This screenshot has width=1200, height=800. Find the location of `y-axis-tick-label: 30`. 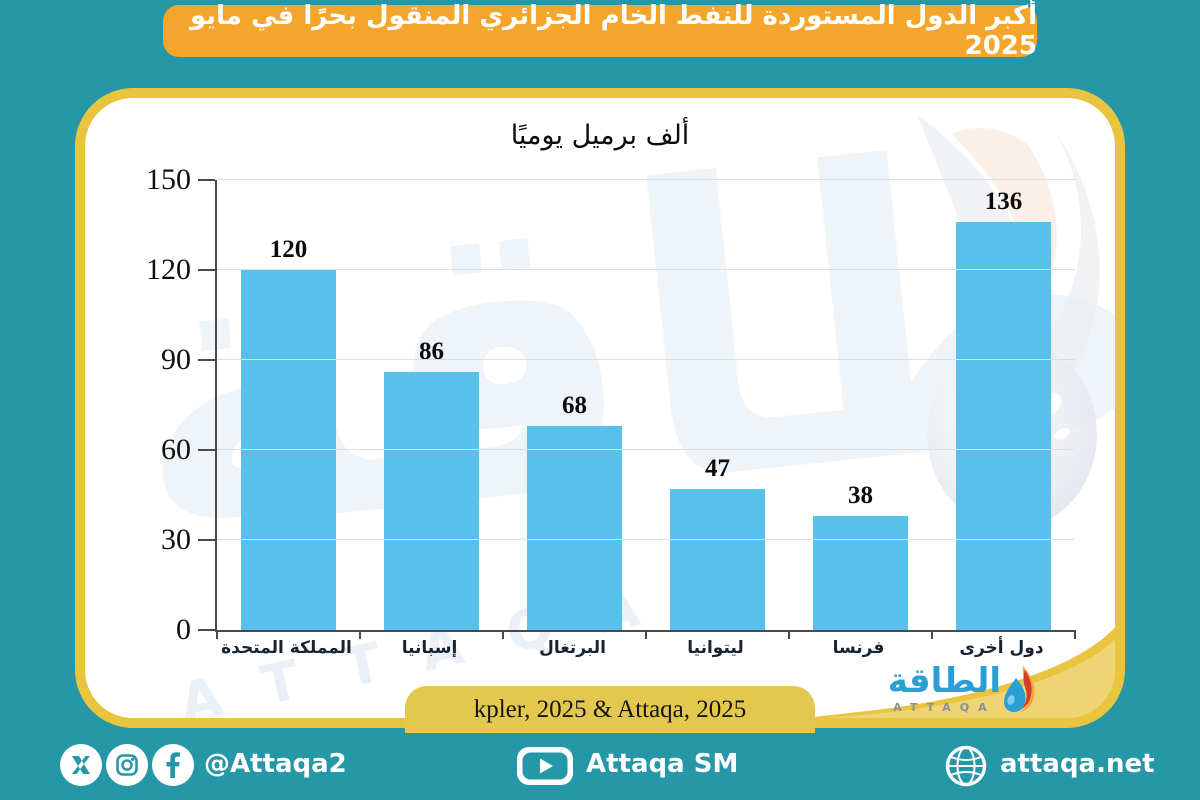

y-axis-tick-label: 30 is located at coordinates (176, 539).